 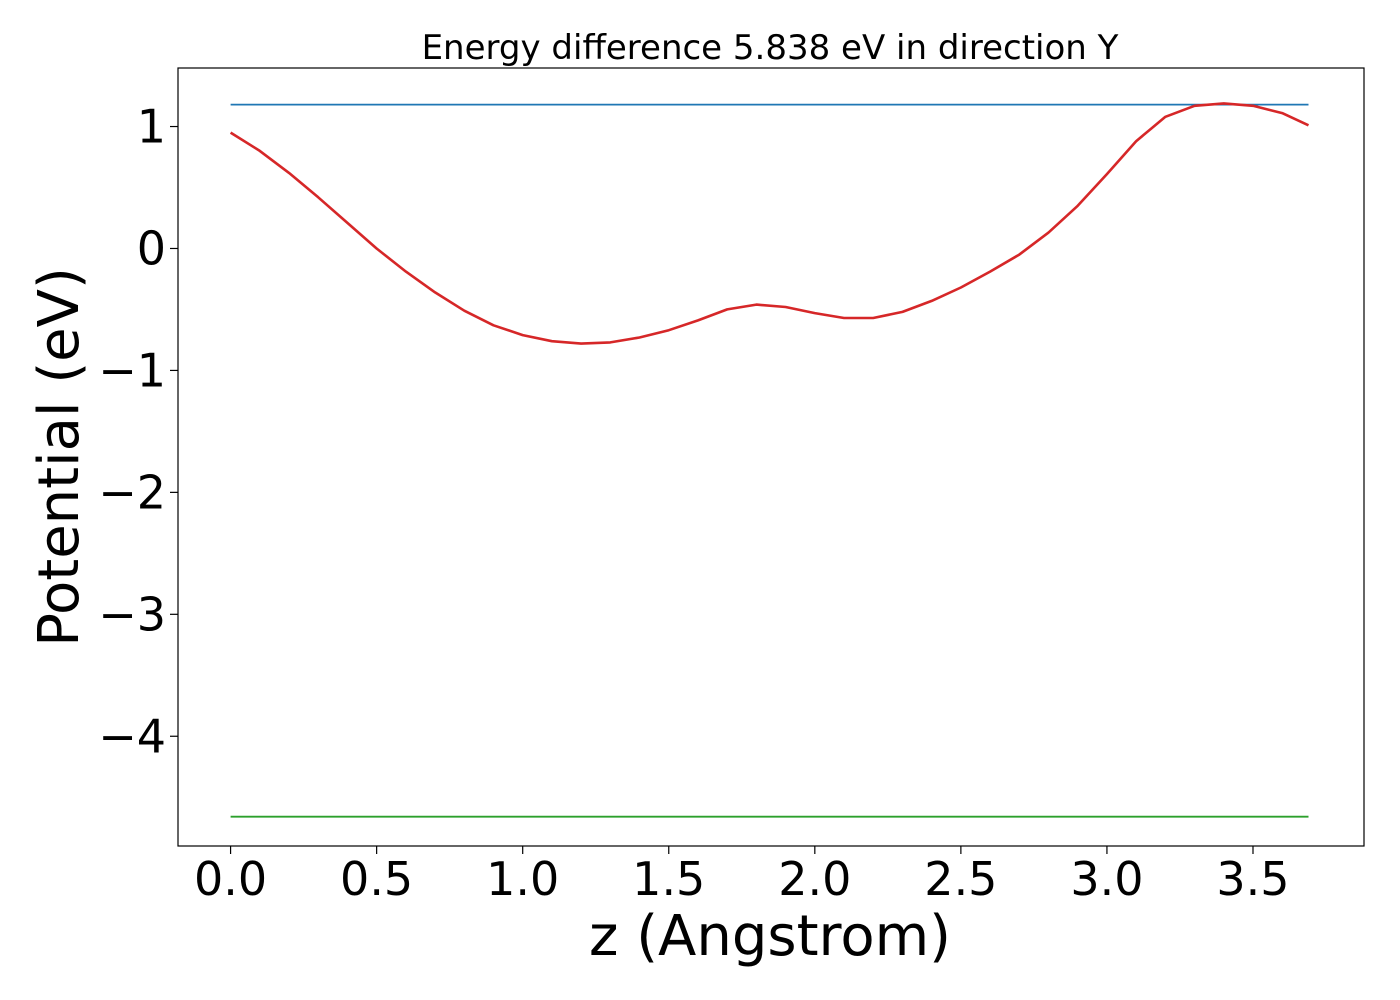 What do you see at coordinates (230, 879) in the screenshot?
I see `x-tick-label: 0.0` at bounding box center [230, 879].